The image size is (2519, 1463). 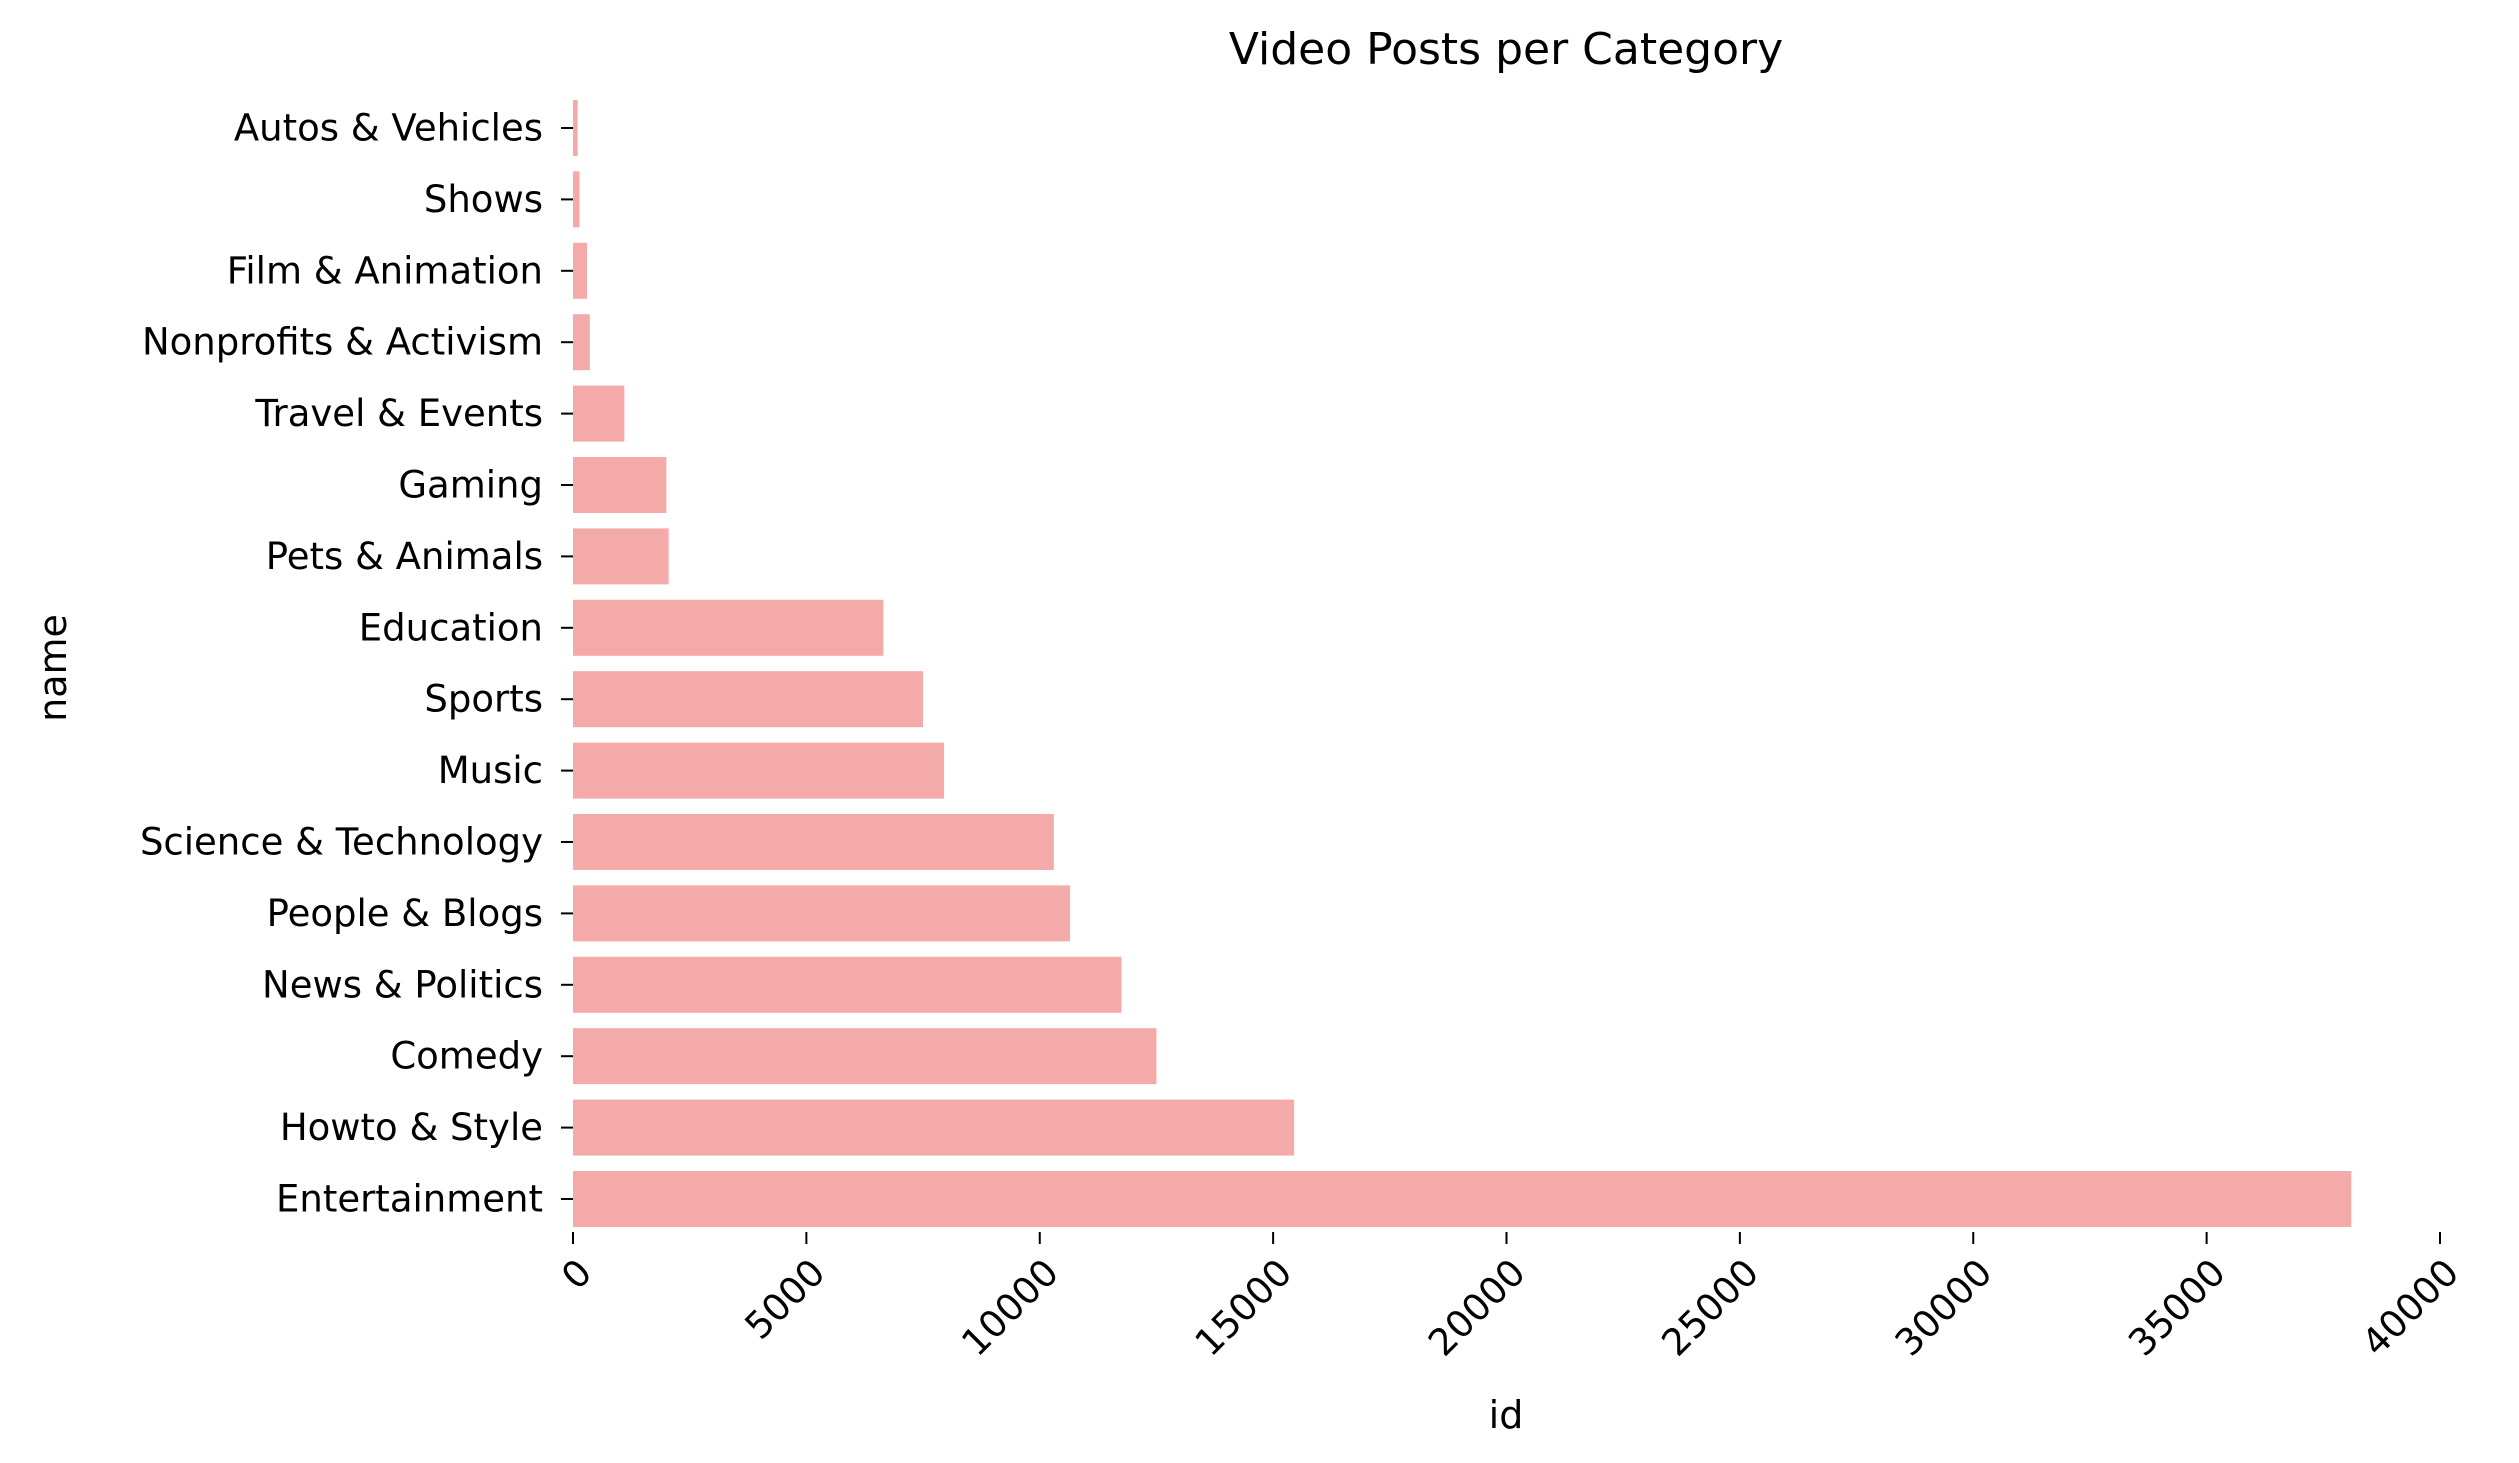 I want to click on x-tick-label: 30000, so click(x=1944, y=1308).